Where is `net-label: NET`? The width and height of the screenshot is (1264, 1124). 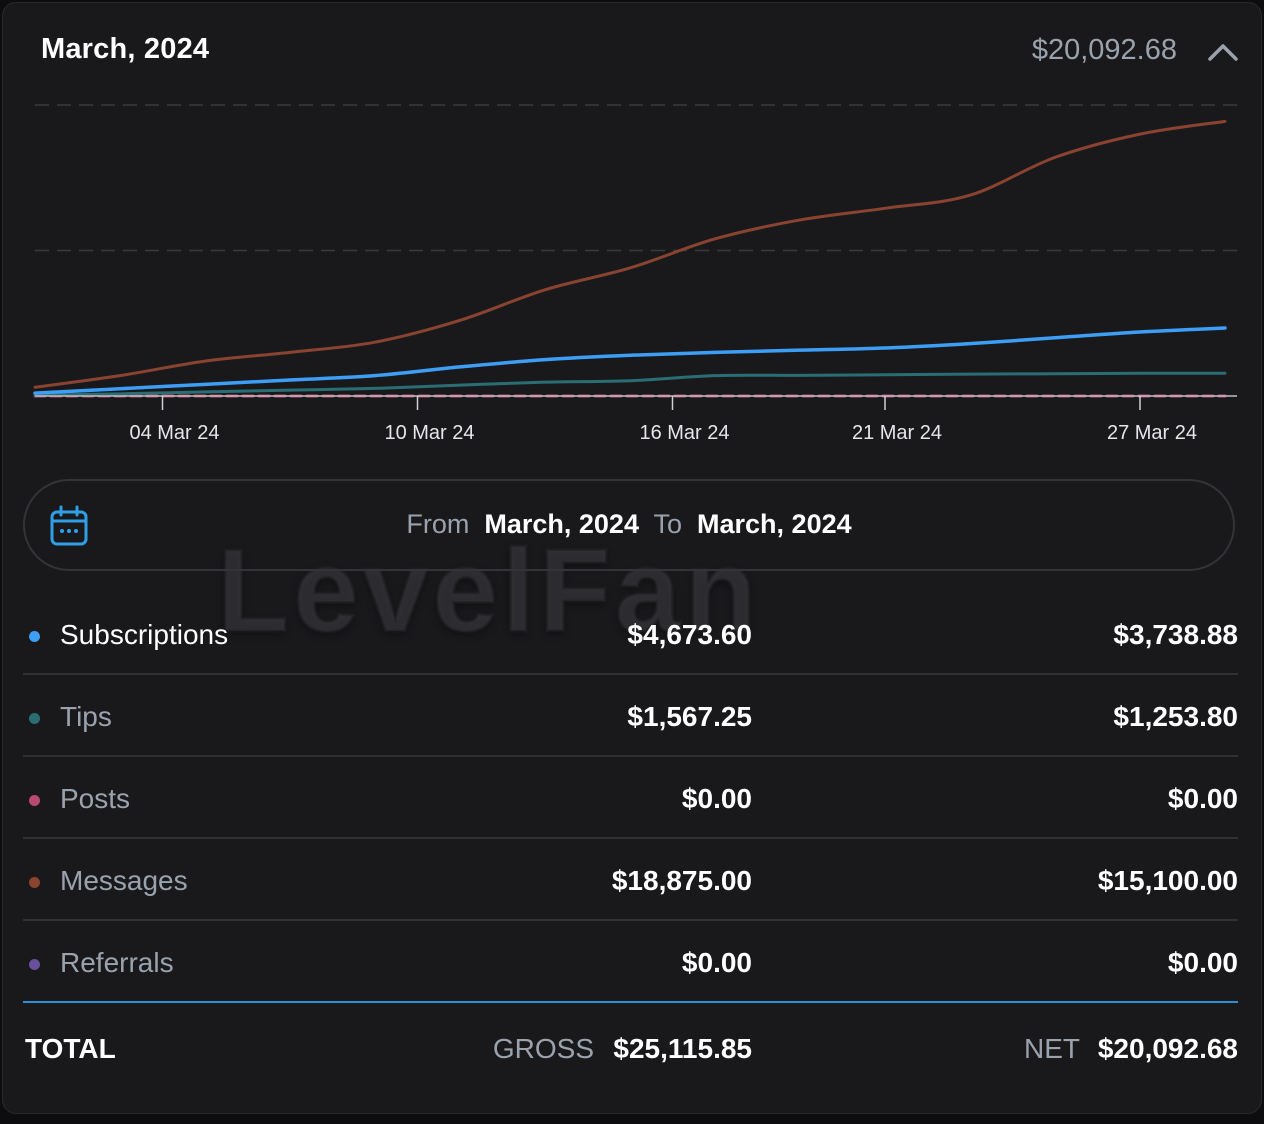 net-label: NET is located at coordinates (1052, 1048).